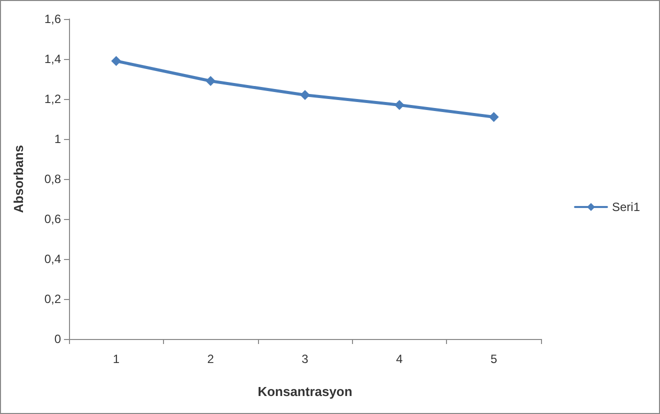 The image size is (660, 414). I want to click on x-tick-label: 3, so click(305, 359).